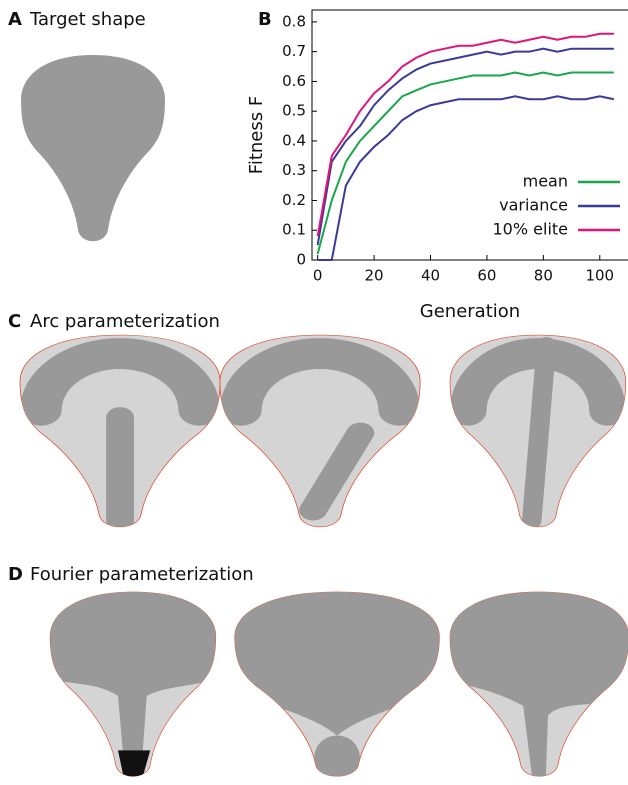  Describe the element at coordinates (294, 111) in the screenshot. I see `y-tick-label: 0.5` at that location.